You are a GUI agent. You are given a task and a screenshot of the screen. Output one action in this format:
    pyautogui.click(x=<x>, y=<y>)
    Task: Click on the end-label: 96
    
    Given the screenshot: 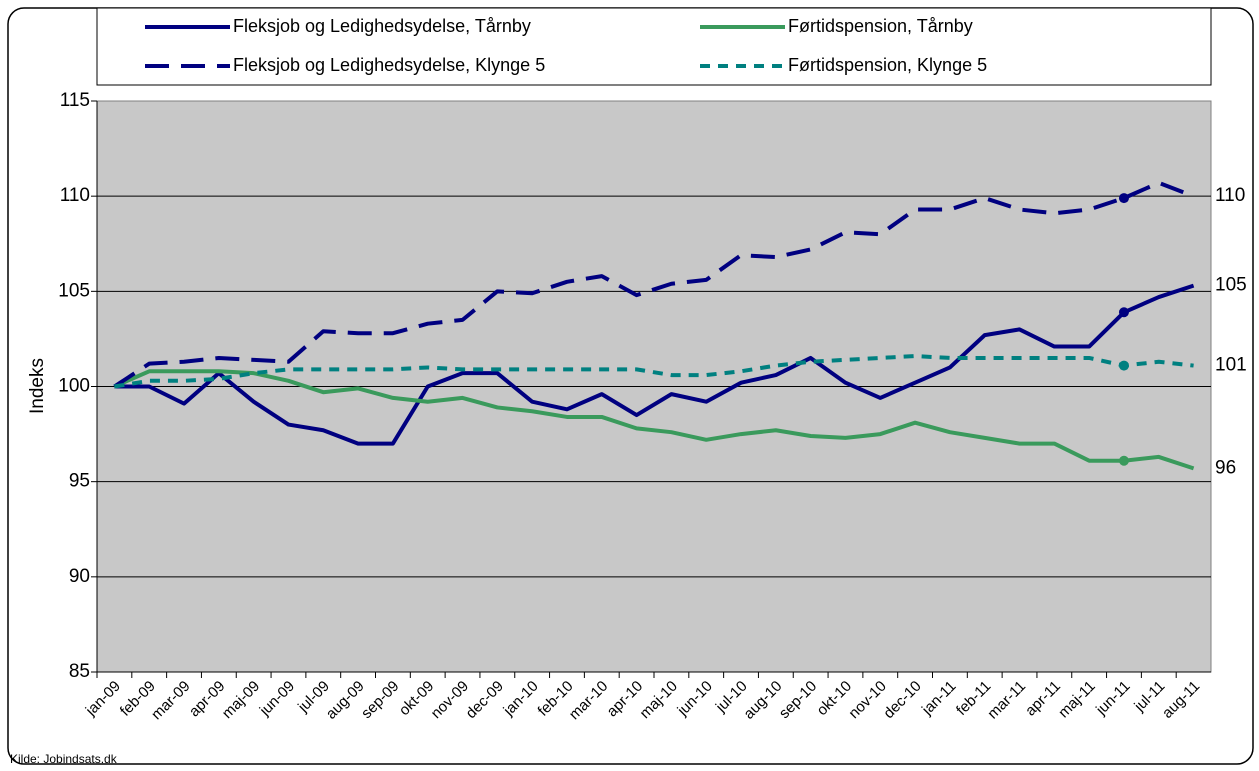 What is the action you would take?
    pyautogui.click(x=1225, y=467)
    